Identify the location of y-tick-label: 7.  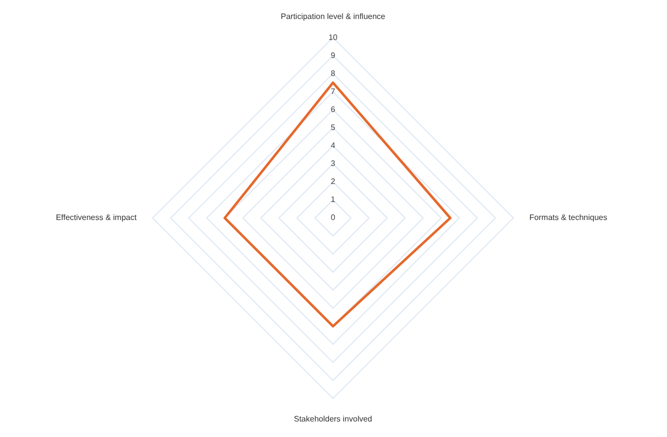
(333, 91).